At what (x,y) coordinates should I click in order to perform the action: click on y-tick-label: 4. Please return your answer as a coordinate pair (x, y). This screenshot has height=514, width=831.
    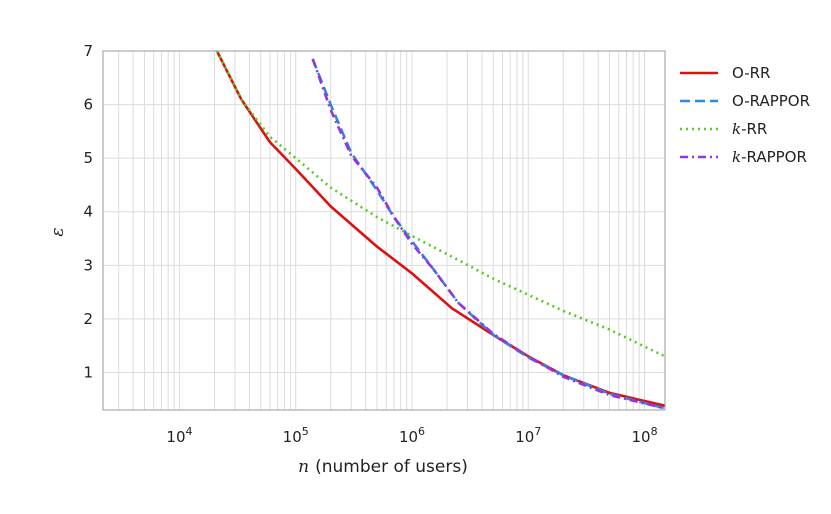
    Looking at the image, I should click on (88, 212).